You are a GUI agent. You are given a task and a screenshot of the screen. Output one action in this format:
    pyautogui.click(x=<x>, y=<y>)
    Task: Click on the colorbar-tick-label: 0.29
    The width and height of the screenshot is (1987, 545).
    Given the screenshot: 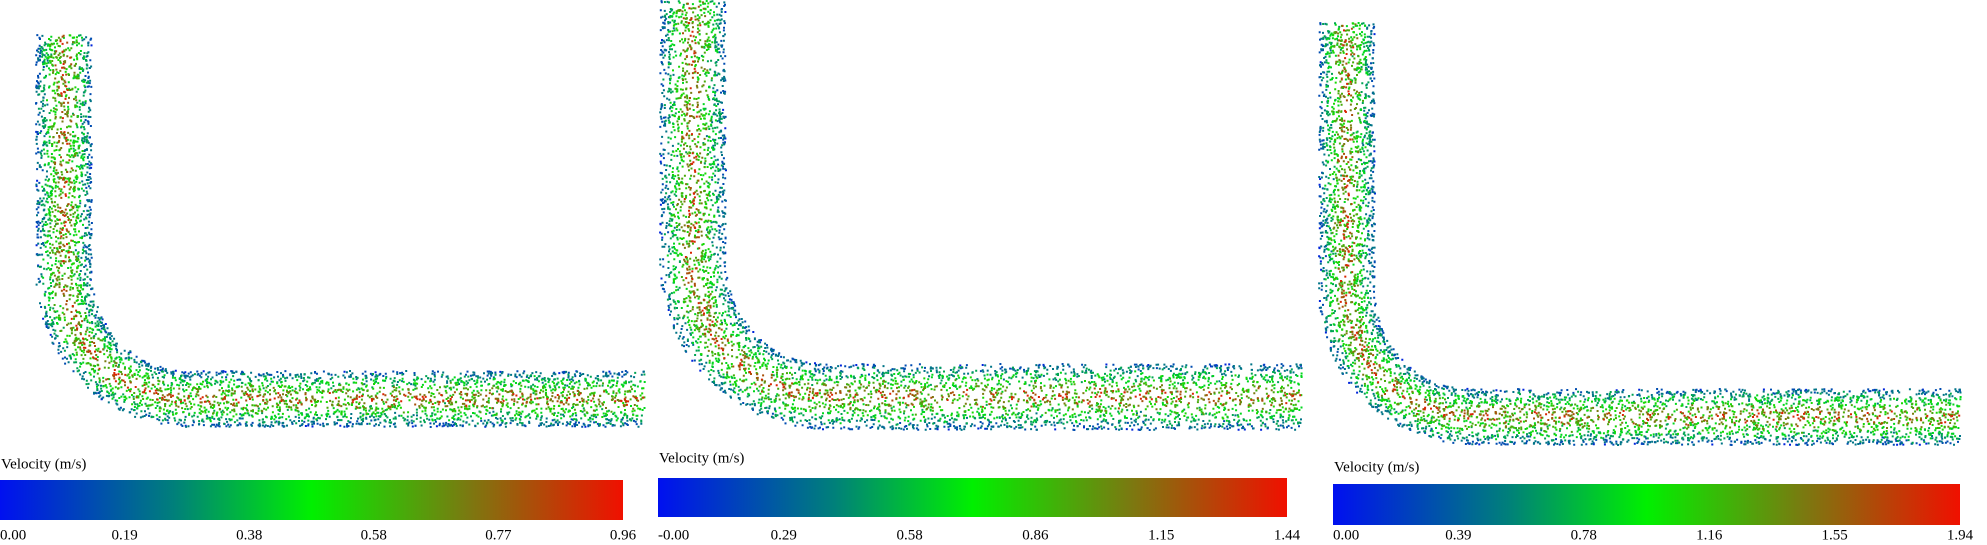 What is the action you would take?
    pyautogui.click(x=784, y=535)
    